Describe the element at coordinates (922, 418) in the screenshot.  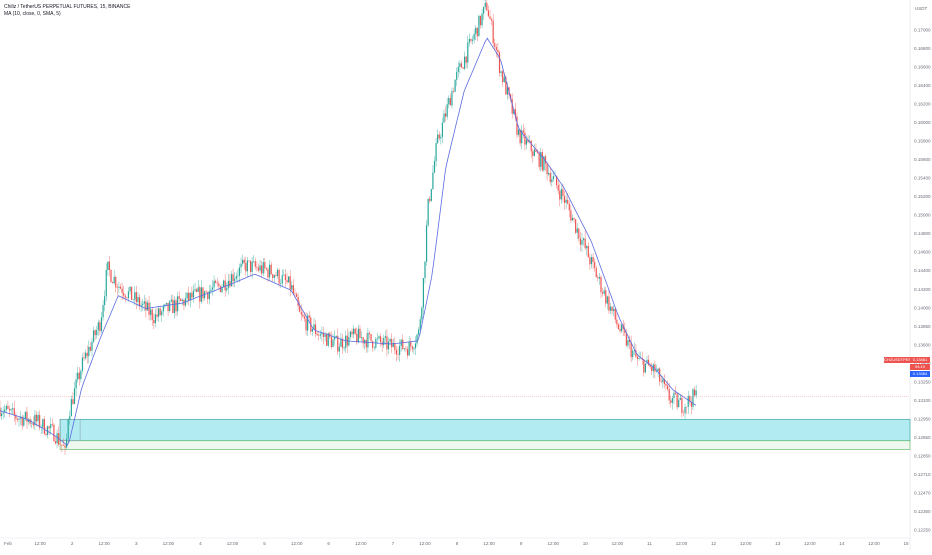
I see `y-tick-label: 0.12950` at that location.